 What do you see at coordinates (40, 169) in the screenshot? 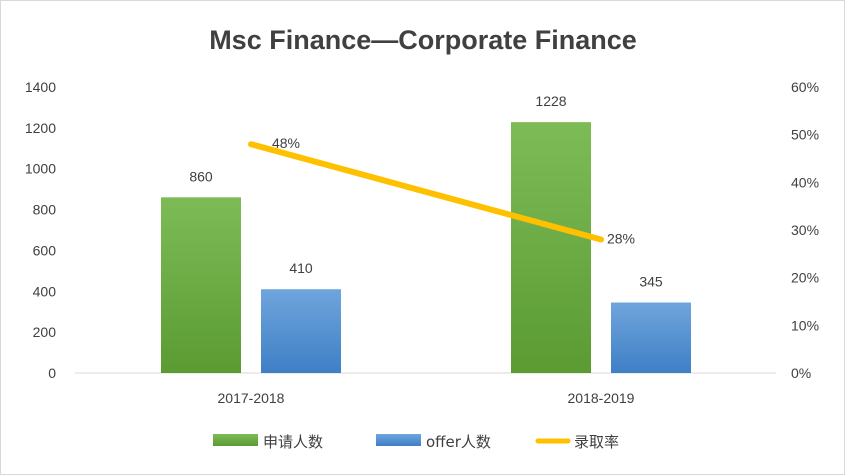
I see `y-tick-label: 1000` at bounding box center [40, 169].